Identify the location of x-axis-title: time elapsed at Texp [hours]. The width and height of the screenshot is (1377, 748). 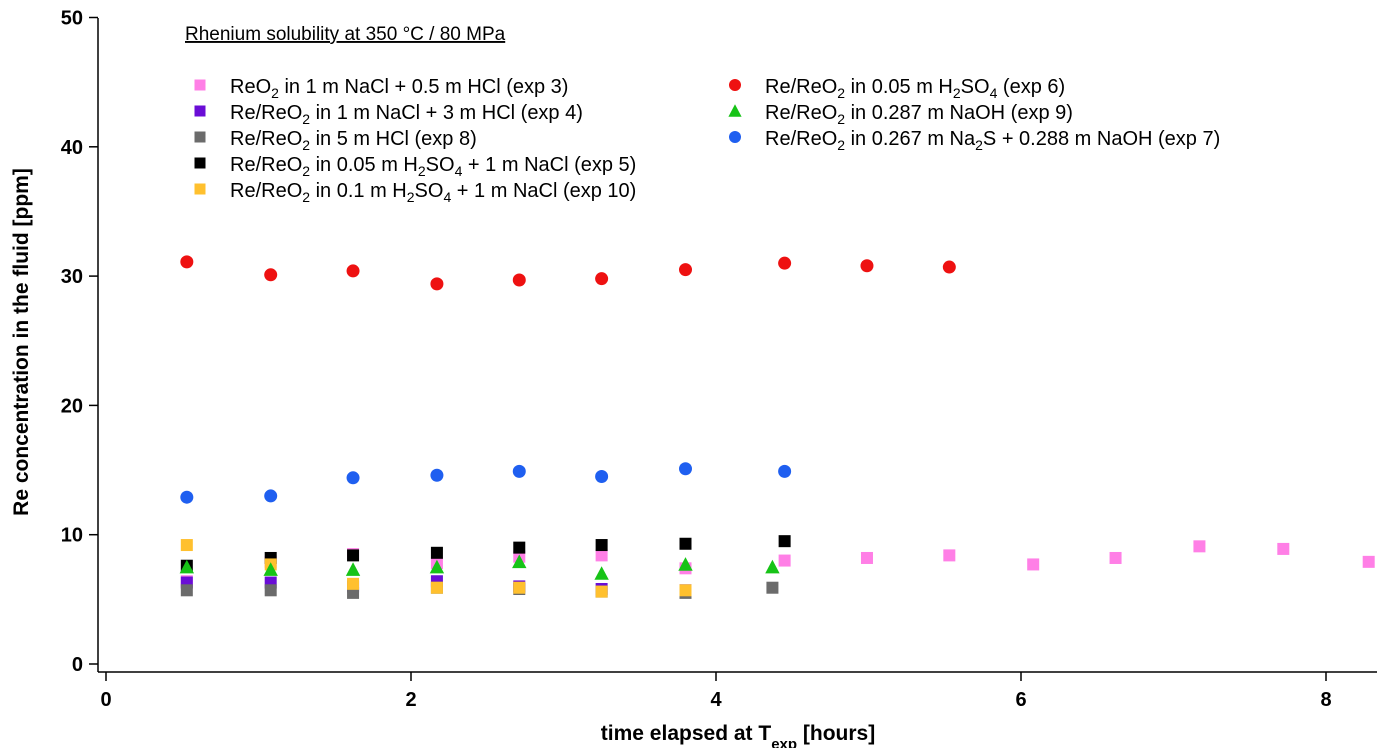
(738, 735).